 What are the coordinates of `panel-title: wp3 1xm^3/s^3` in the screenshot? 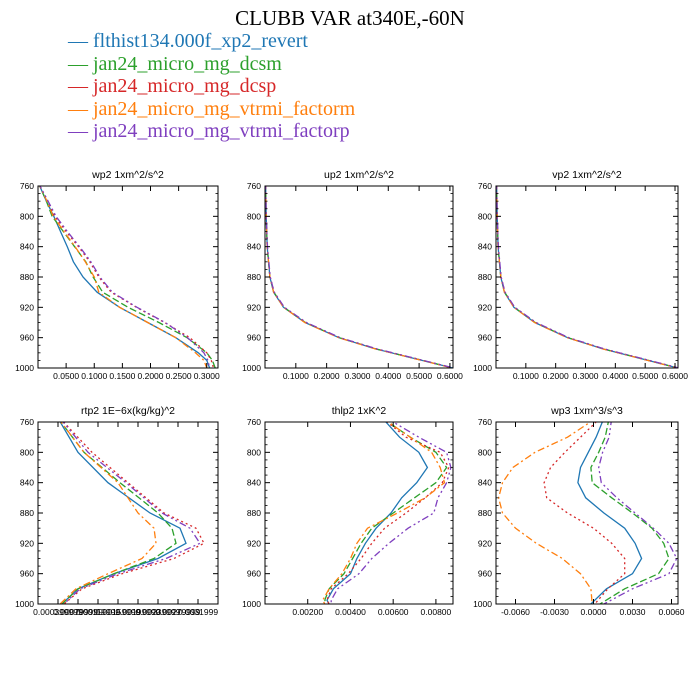 It's located at (586, 411).